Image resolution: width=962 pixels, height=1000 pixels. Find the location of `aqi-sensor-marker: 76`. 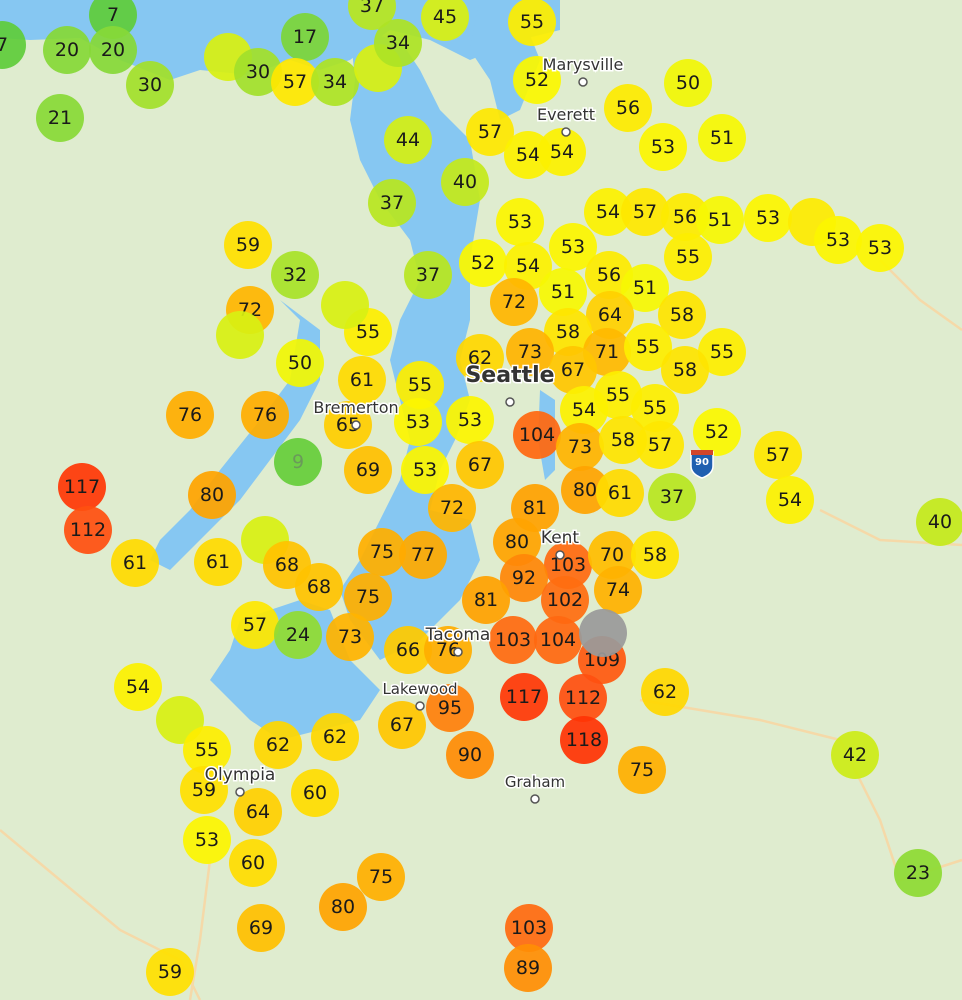

aqi-sensor-marker: 76 is located at coordinates (190, 415).